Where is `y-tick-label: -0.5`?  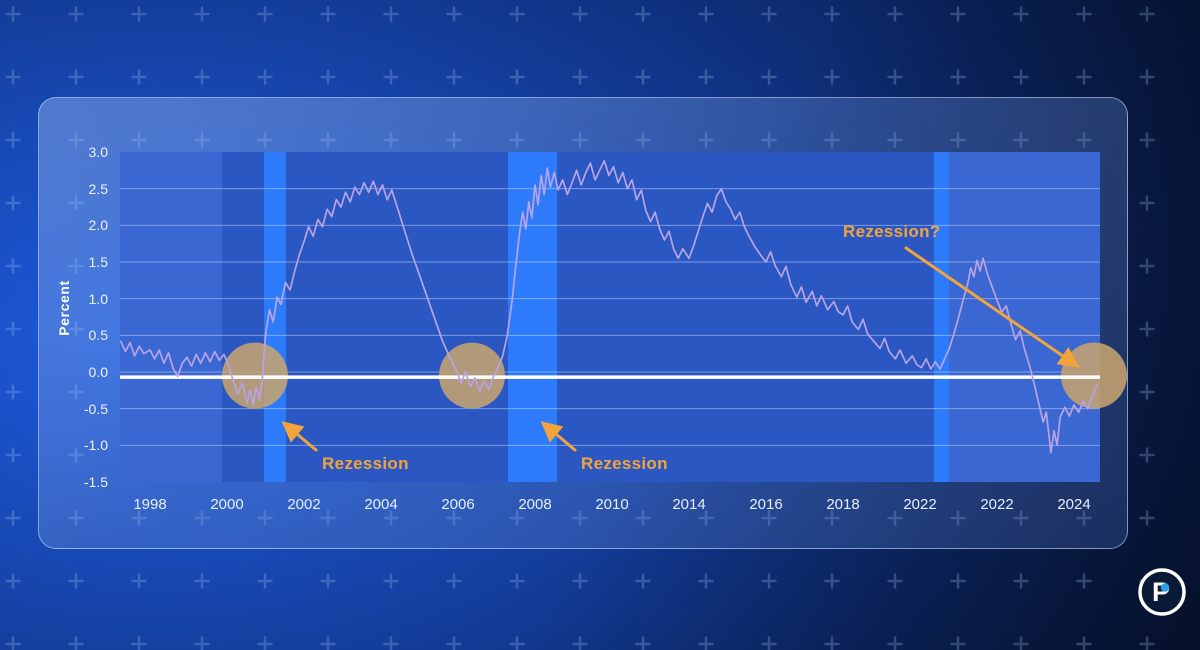
y-tick-label: -0.5 is located at coordinates (95, 408).